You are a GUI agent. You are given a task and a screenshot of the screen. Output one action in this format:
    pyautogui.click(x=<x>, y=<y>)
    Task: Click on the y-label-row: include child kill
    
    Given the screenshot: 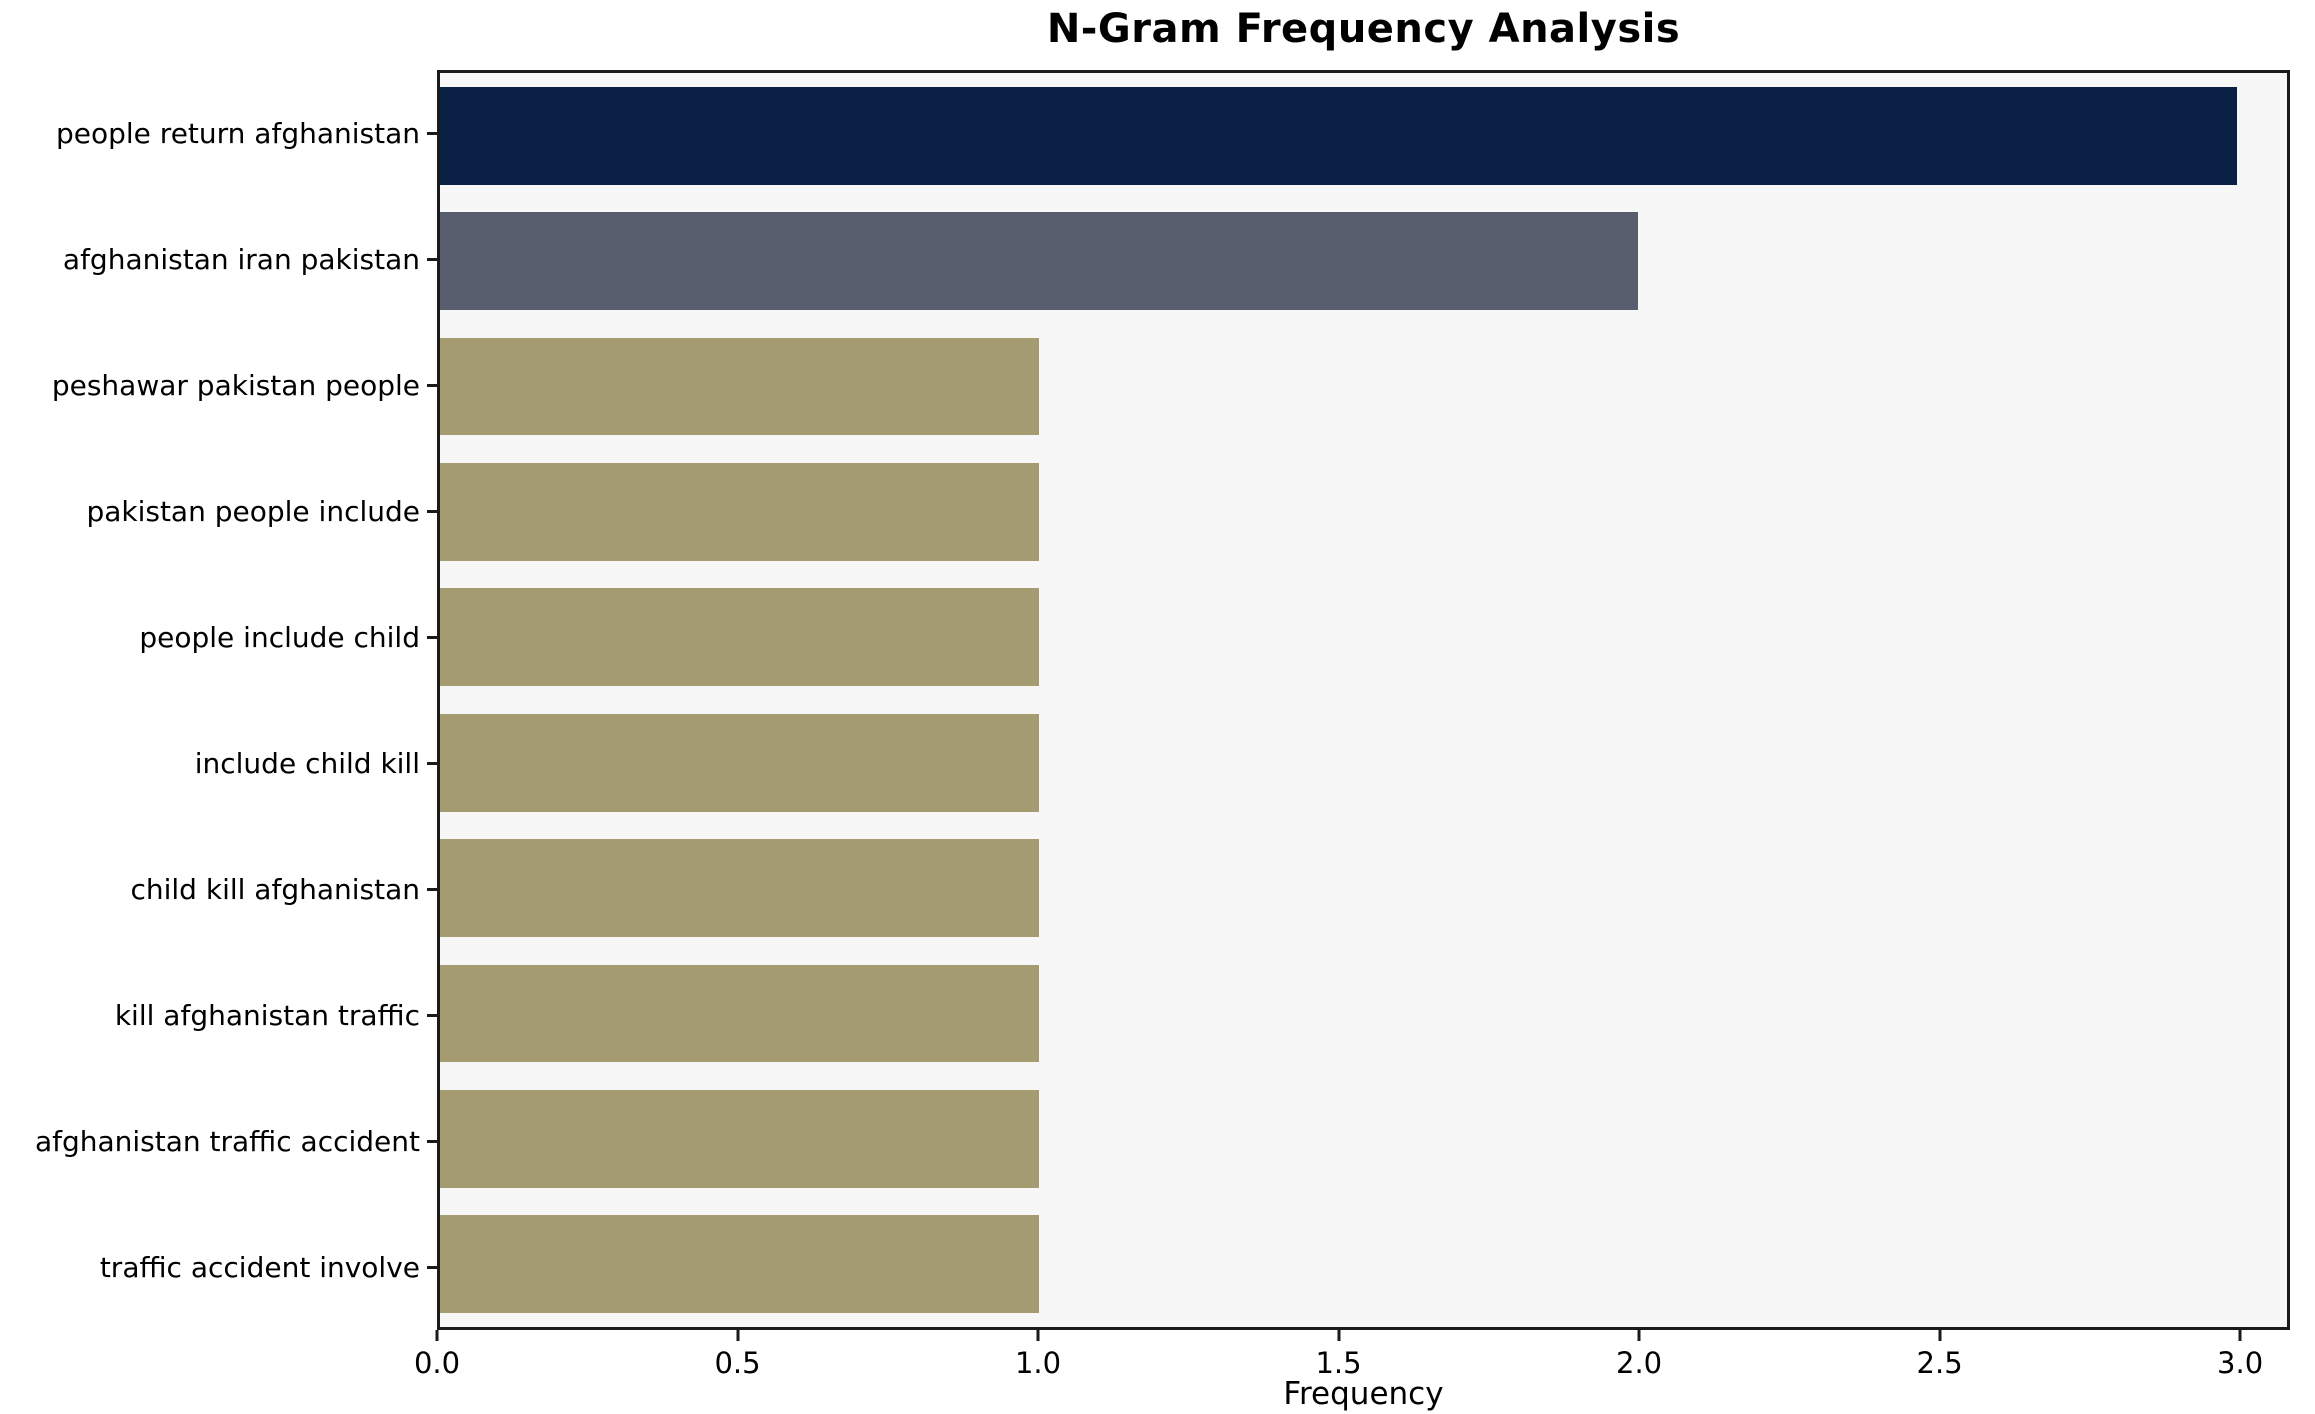 What is the action you would take?
    pyautogui.click(x=218, y=763)
    